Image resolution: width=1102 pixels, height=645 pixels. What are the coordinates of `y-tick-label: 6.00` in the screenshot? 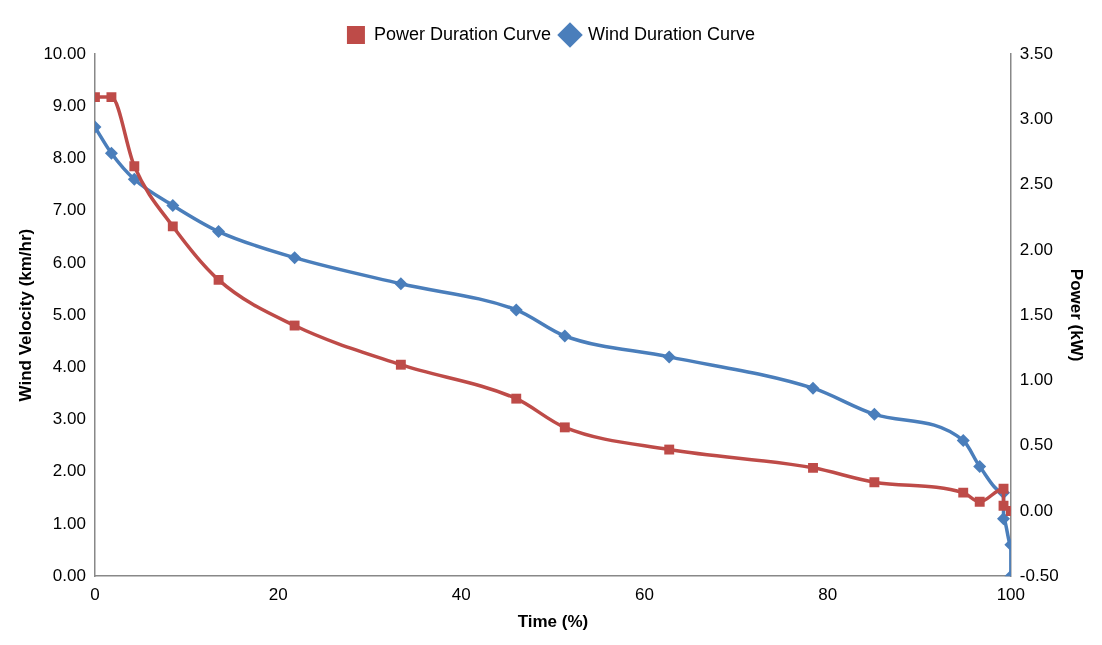 It's located at (69, 262).